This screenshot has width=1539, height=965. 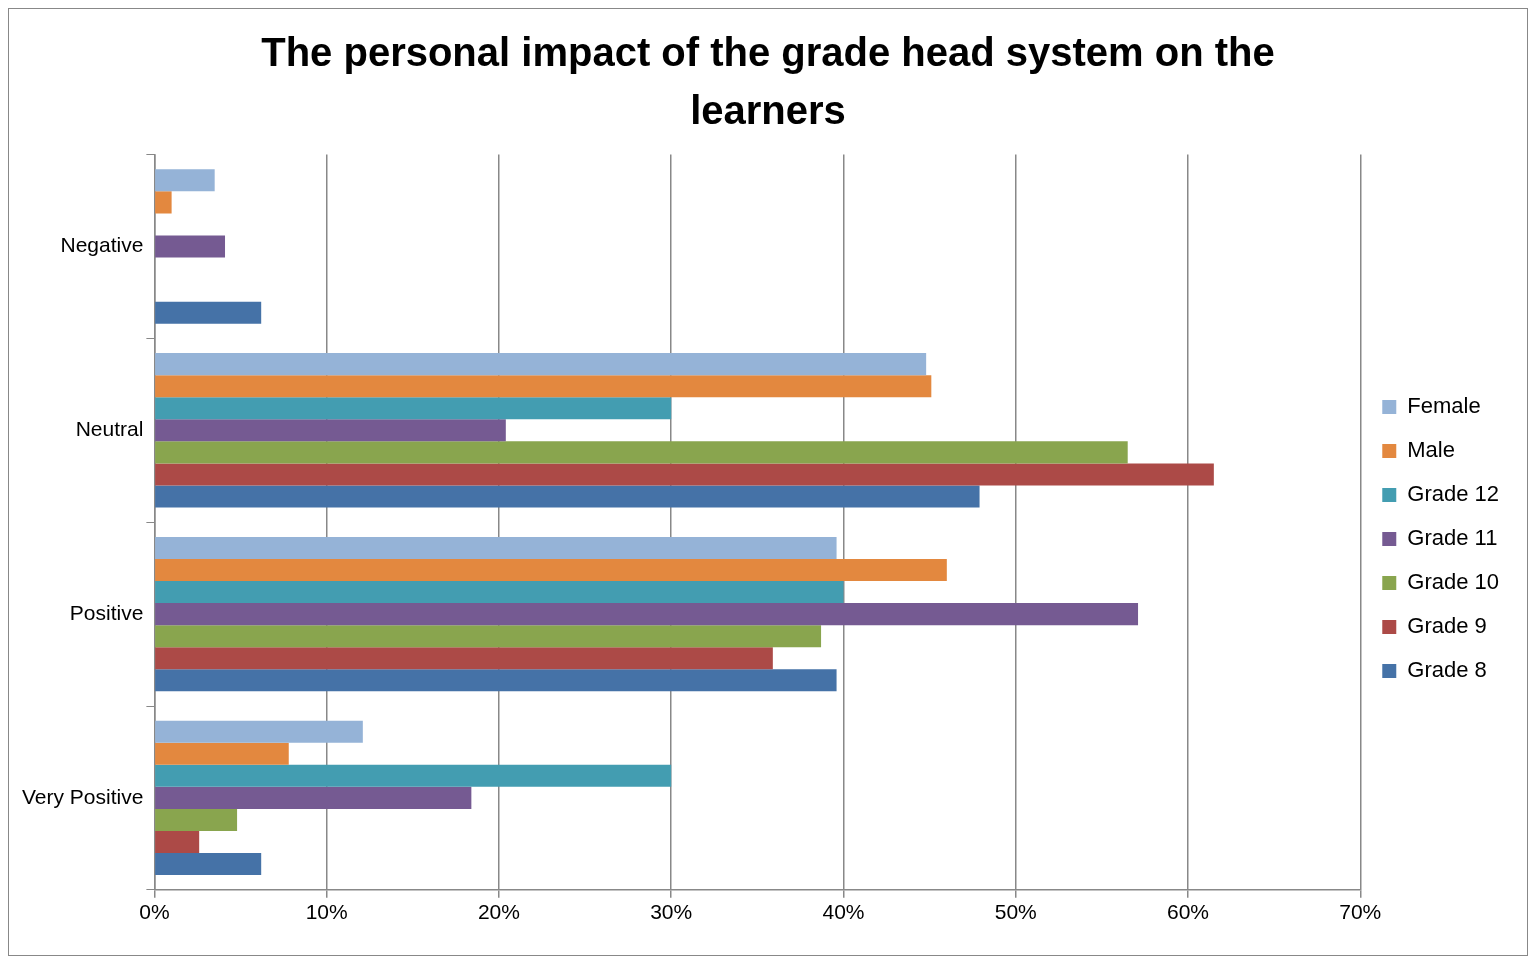 What do you see at coordinates (1453, 582) in the screenshot?
I see `legend-label: Grade 10` at bounding box center [1453, 582].